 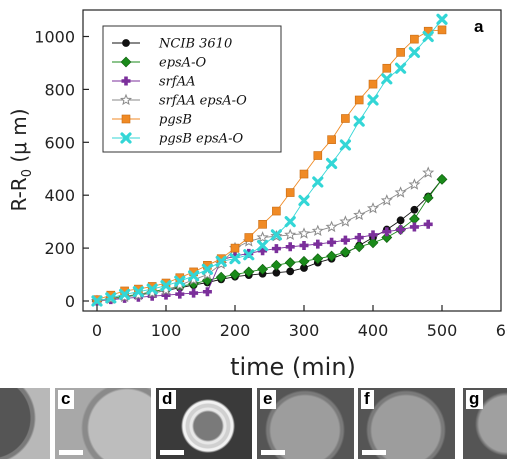 I want to click on legend-label: epsA-O, so click(x=182, y=63).